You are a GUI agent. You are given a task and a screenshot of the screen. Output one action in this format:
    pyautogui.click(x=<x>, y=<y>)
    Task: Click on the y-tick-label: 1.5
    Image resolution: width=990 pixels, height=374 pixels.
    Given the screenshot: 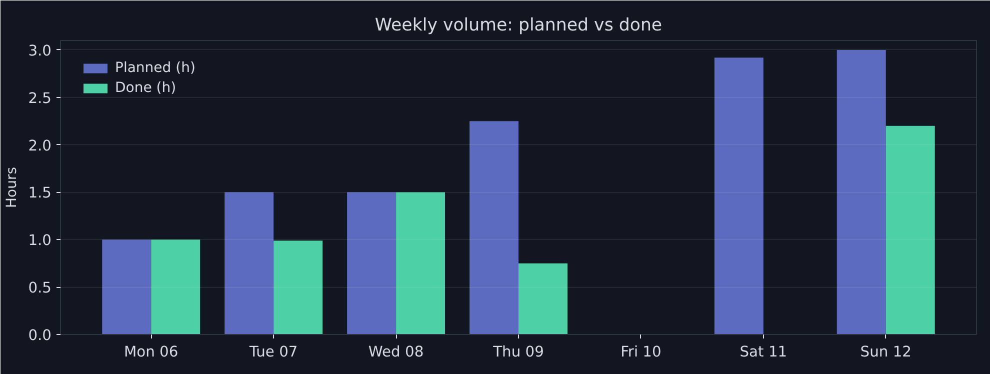 What is the action you would take?
    pyautogui.click(x=40, y=193)
    